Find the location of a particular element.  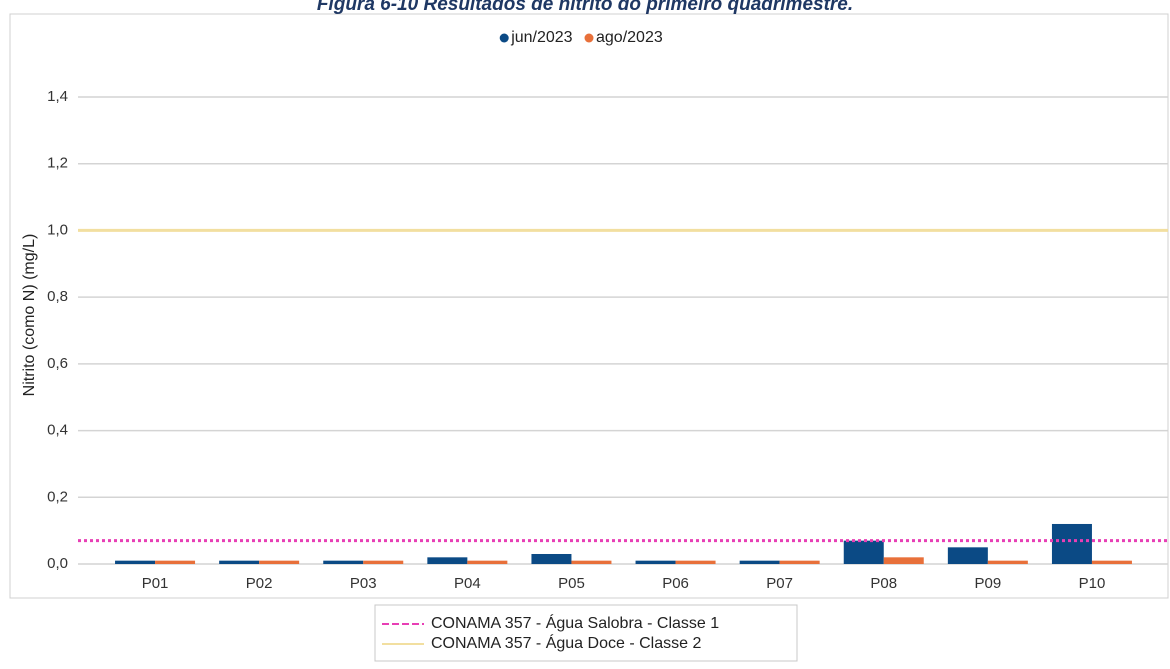

x-tick-label: P09 is located at coordinates (987, 583).